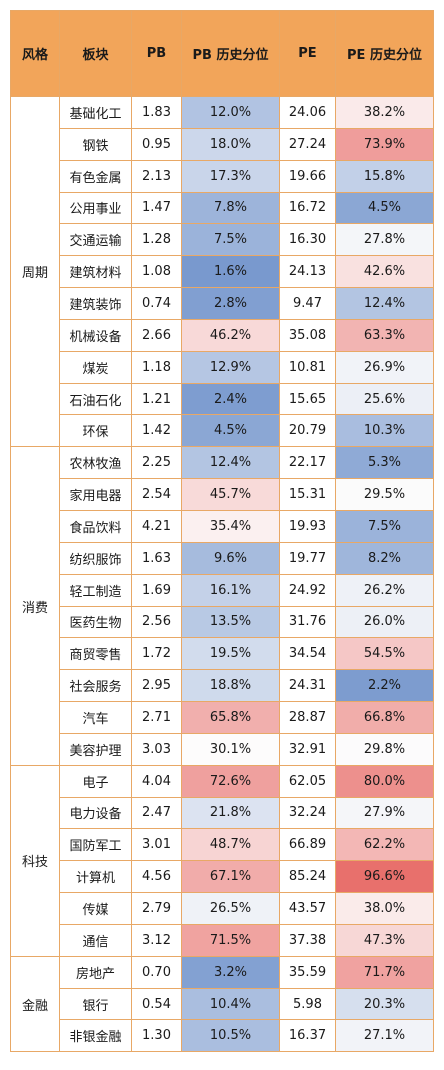 The height and width of the screenshot is (1070, 444). Describe the element at coordinates (156, 654) in the screenshot. I see `pb-cell: 1.72` at that location.